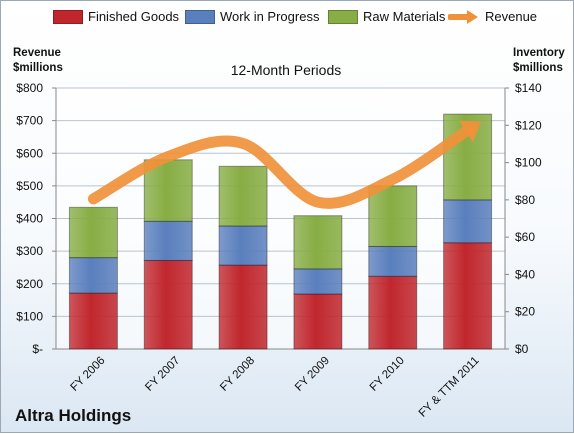 The image size is (574, 434). What do you see at coordinates (87, 374) in the screenshot?
I see `category-label: FY 2006` at bounding box center [87, 374].